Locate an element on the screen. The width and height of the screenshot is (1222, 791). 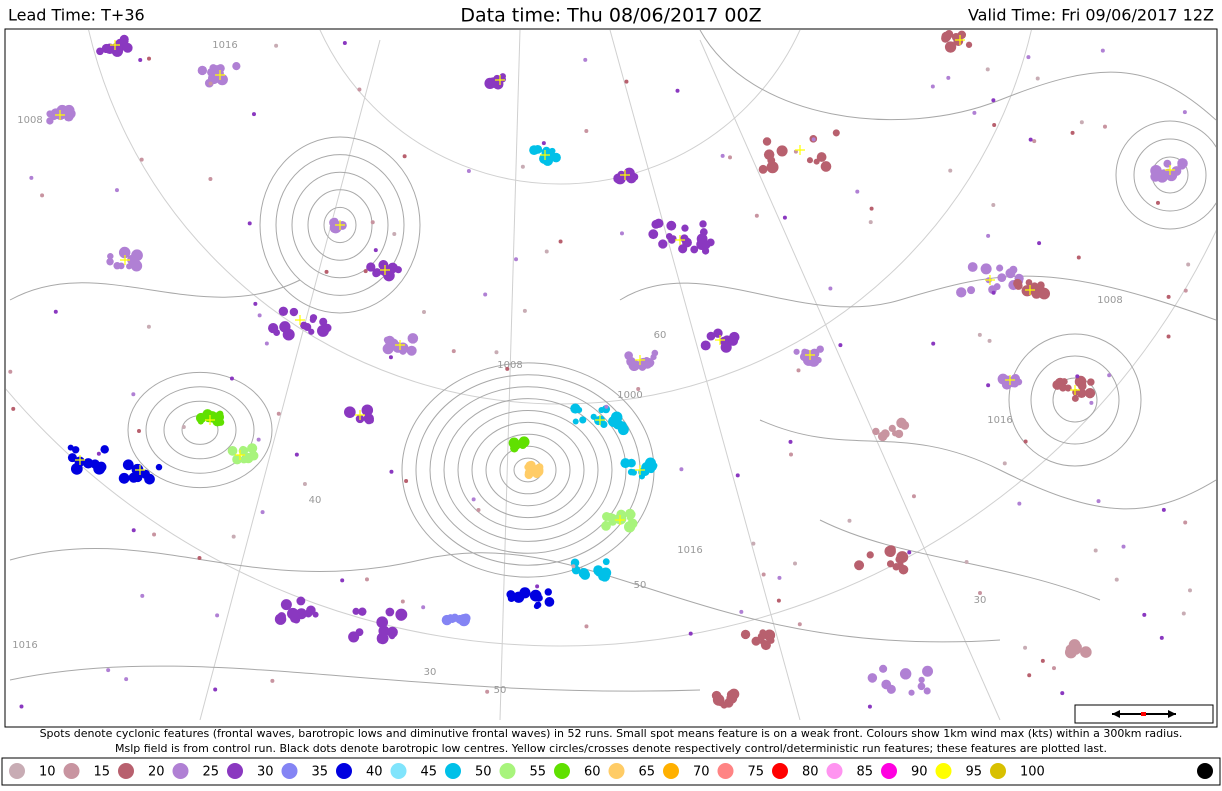
legend-label: 45 is located at coordinates (429, 772).